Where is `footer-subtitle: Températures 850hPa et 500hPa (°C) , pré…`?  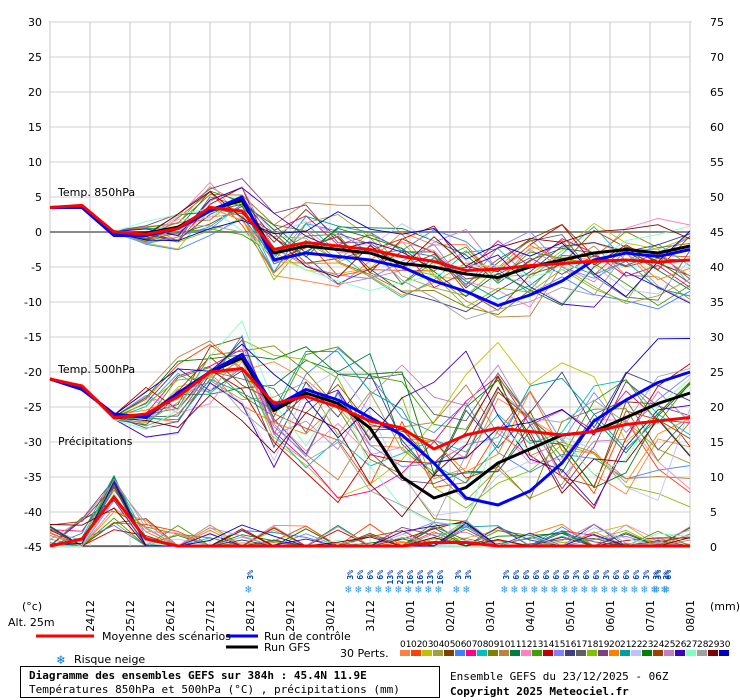
footer-subtitle: Températures 850hPa et 500hPa (°C) , pré… is located at coordinates (214, 689).